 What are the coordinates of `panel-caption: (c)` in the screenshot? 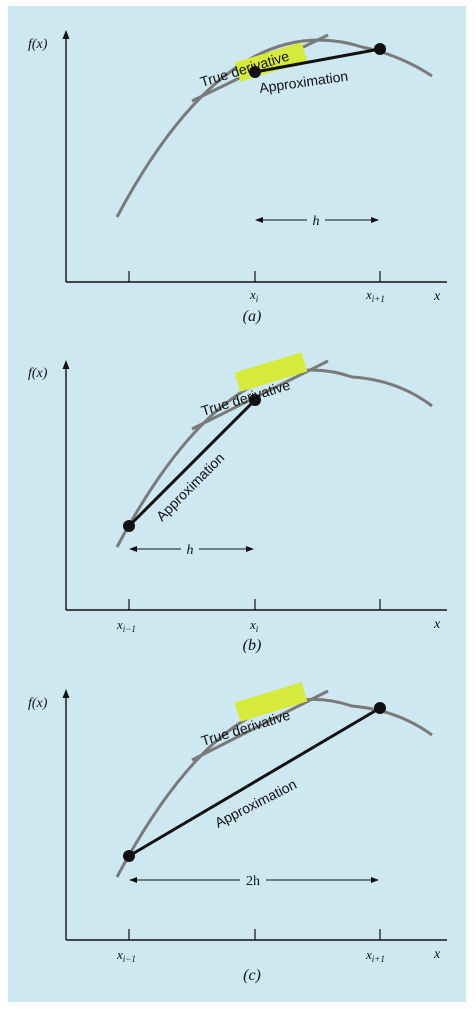 It's located at (252, 975).